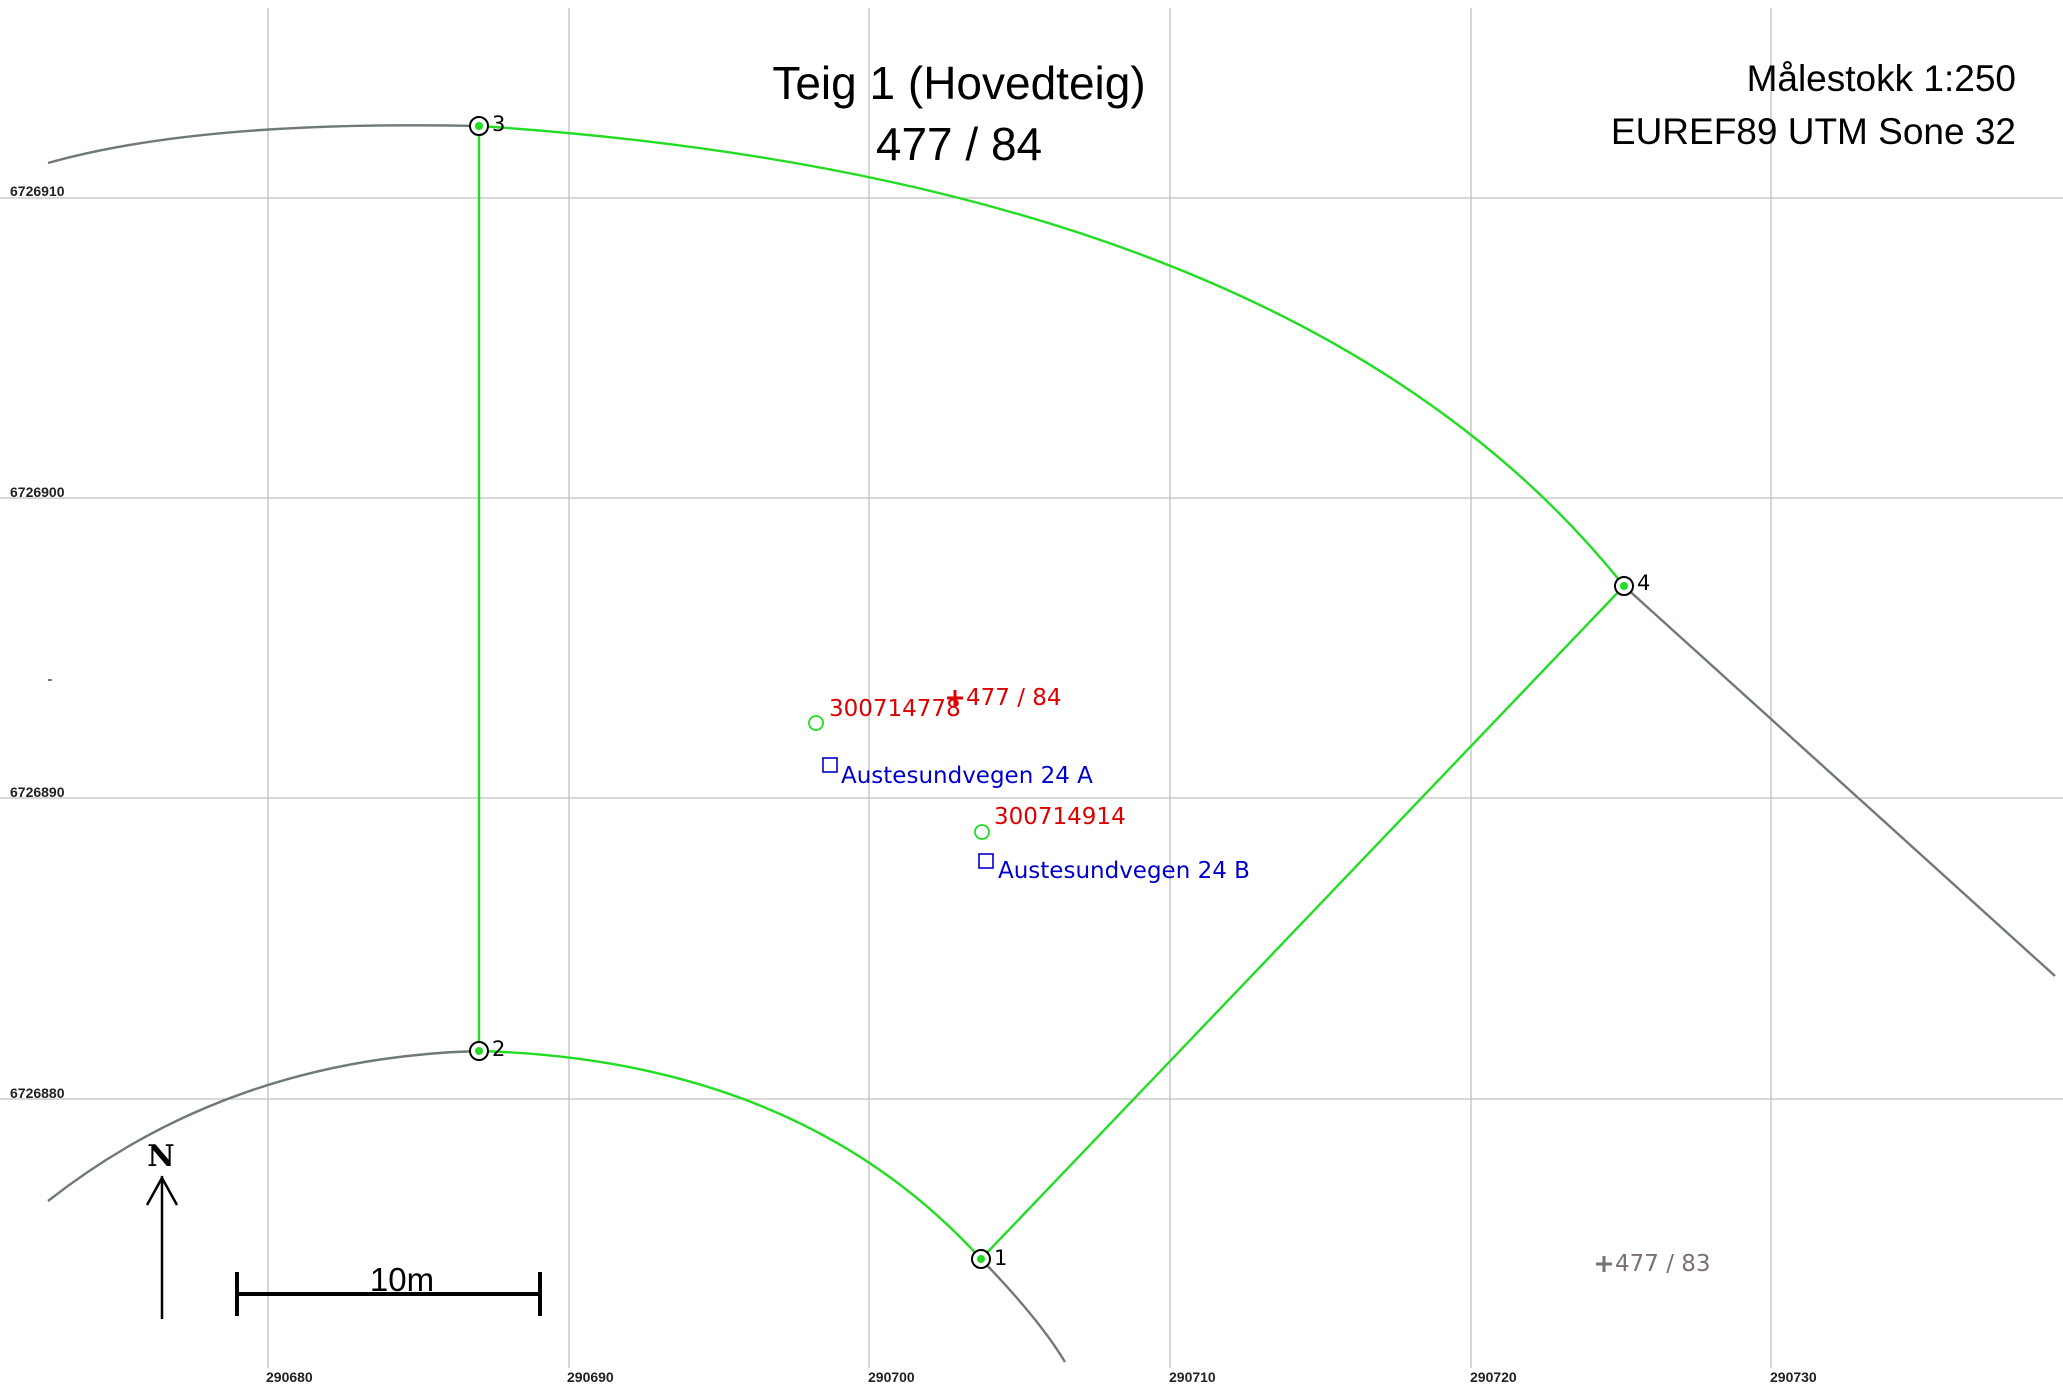 The height and width of the screenshot is (1386, 2063). Describe the element at coordinates (37, 1093) in the screenshot. I see `northing-label: 6726880` at that location.